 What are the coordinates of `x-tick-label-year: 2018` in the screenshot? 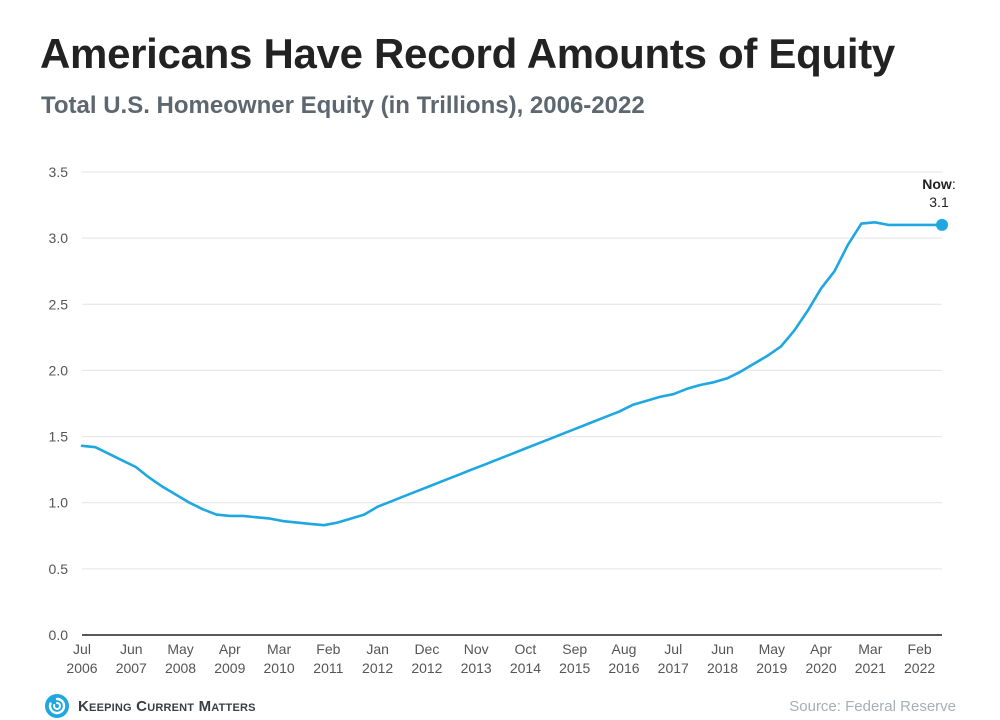 It's located at (722, 668).